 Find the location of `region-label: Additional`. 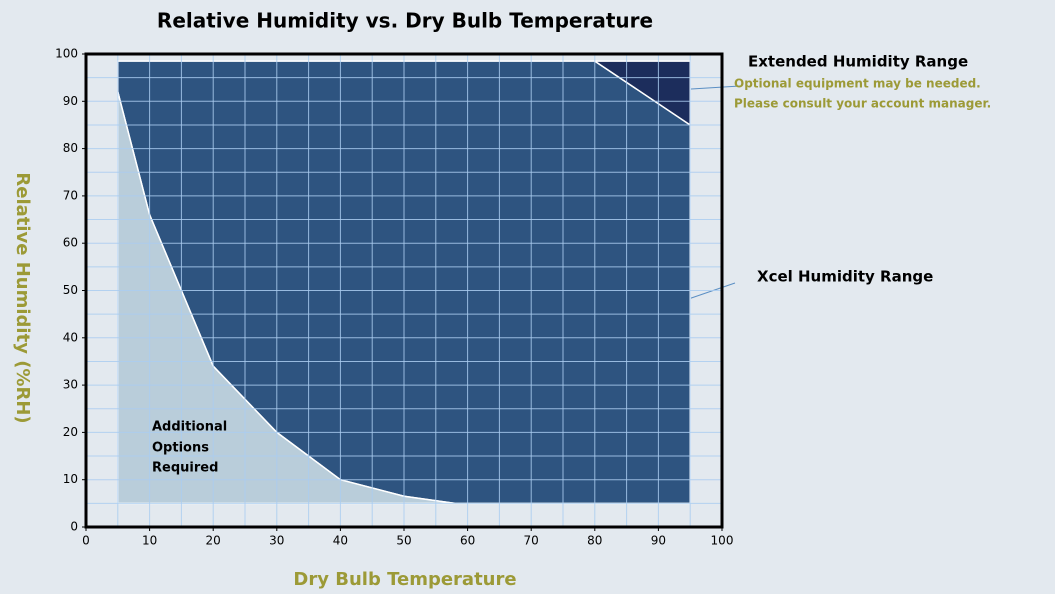

region-label: Additional is located at coordinates (189, 427).